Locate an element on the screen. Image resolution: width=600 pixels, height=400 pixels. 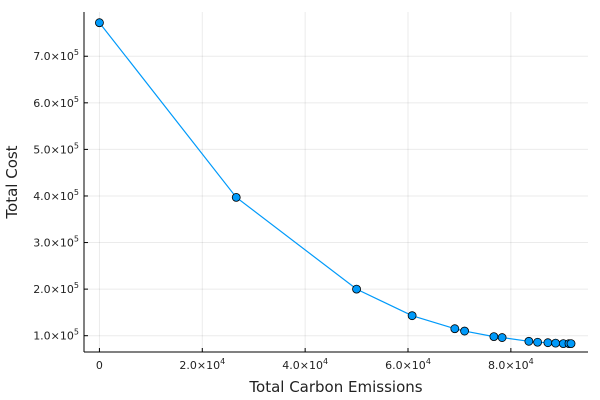
y-tick-label: 6.0×105 is located at coordinates (56, 102).